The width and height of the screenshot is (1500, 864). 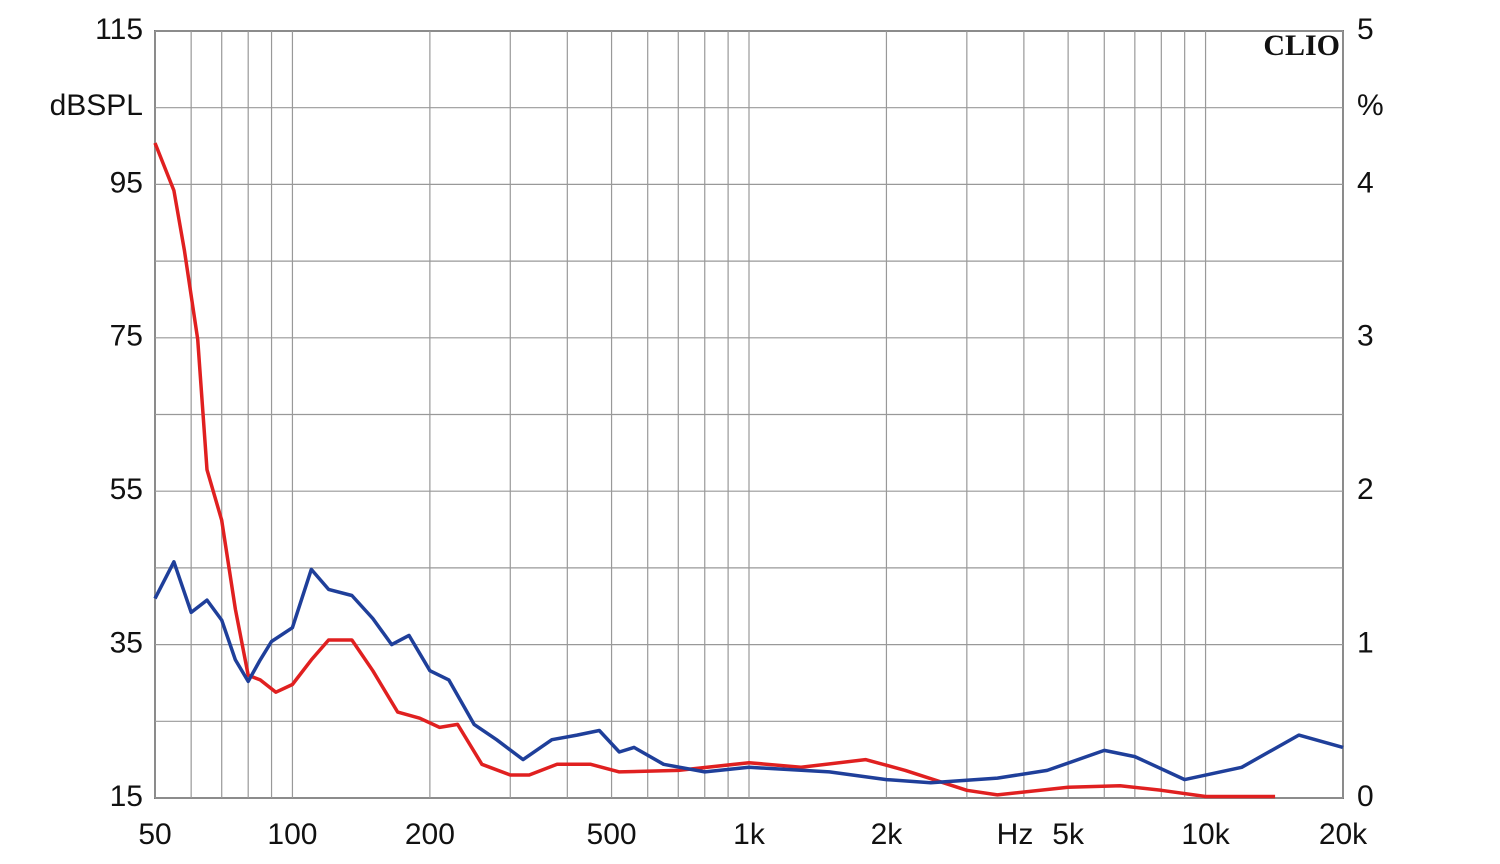 What do you see at coordinates (430, 834) in the screenshot?
I see `x-tick-label: 200` at bounding box center [430, 834].